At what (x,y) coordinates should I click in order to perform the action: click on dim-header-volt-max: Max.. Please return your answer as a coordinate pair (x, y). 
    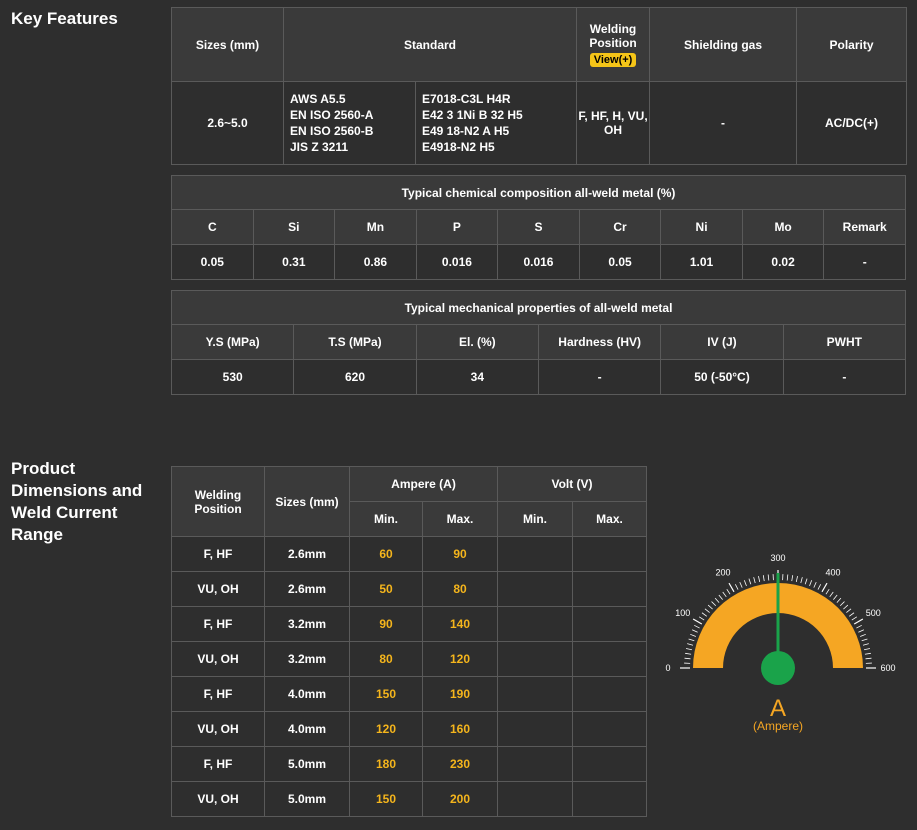
    Looking at the image, I should click on (609, 519).